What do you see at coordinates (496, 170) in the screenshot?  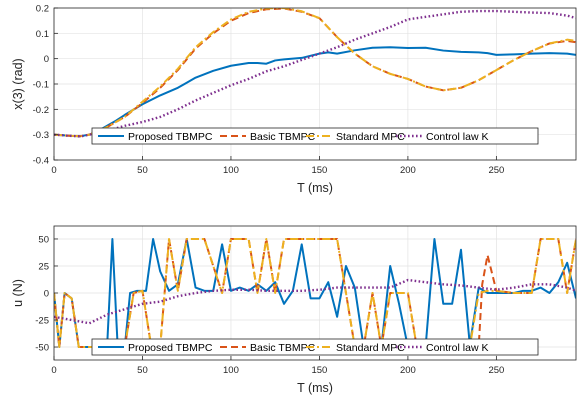 I see `top-chart-x-tick-label: 250` at bounding box center [496, 170].